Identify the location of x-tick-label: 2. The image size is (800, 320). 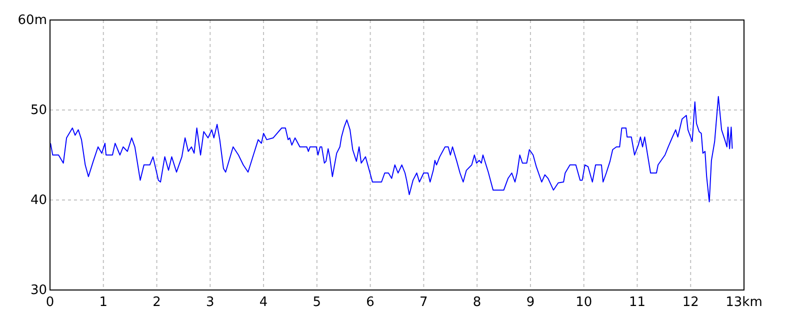
(156, 302).